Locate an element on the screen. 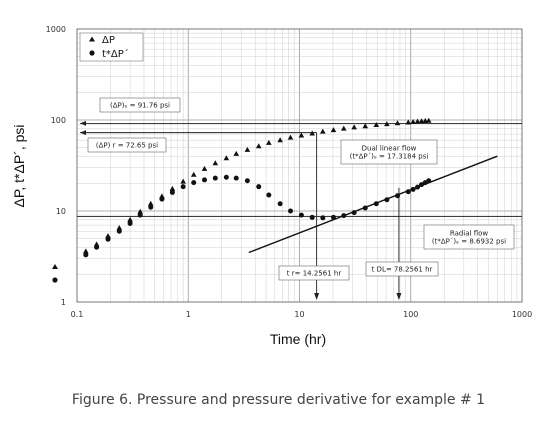  annotation-text-tr: t r= 14.2561 hr is located at coordinates (314, 274).